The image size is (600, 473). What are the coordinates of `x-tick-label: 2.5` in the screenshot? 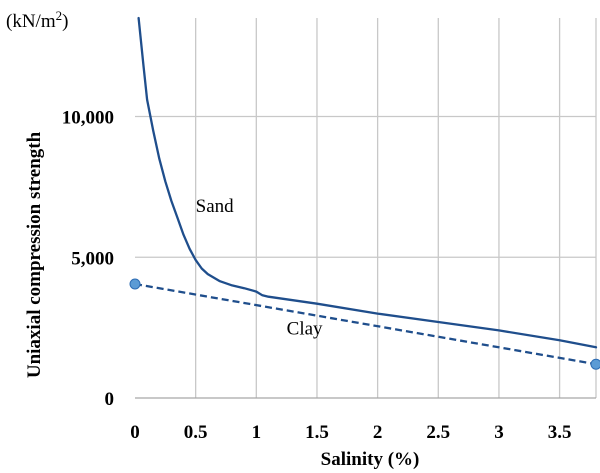 It's located at (438, 432).